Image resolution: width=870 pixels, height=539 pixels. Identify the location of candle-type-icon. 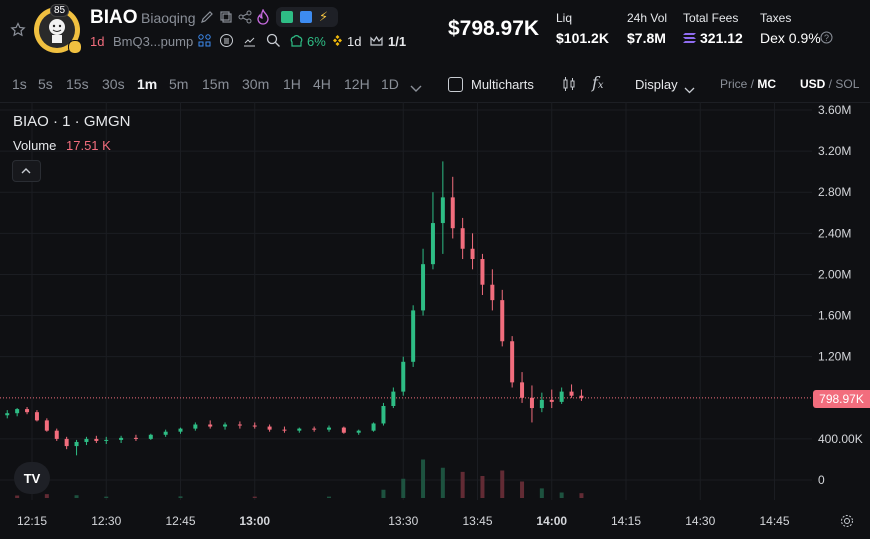
(569, 86).